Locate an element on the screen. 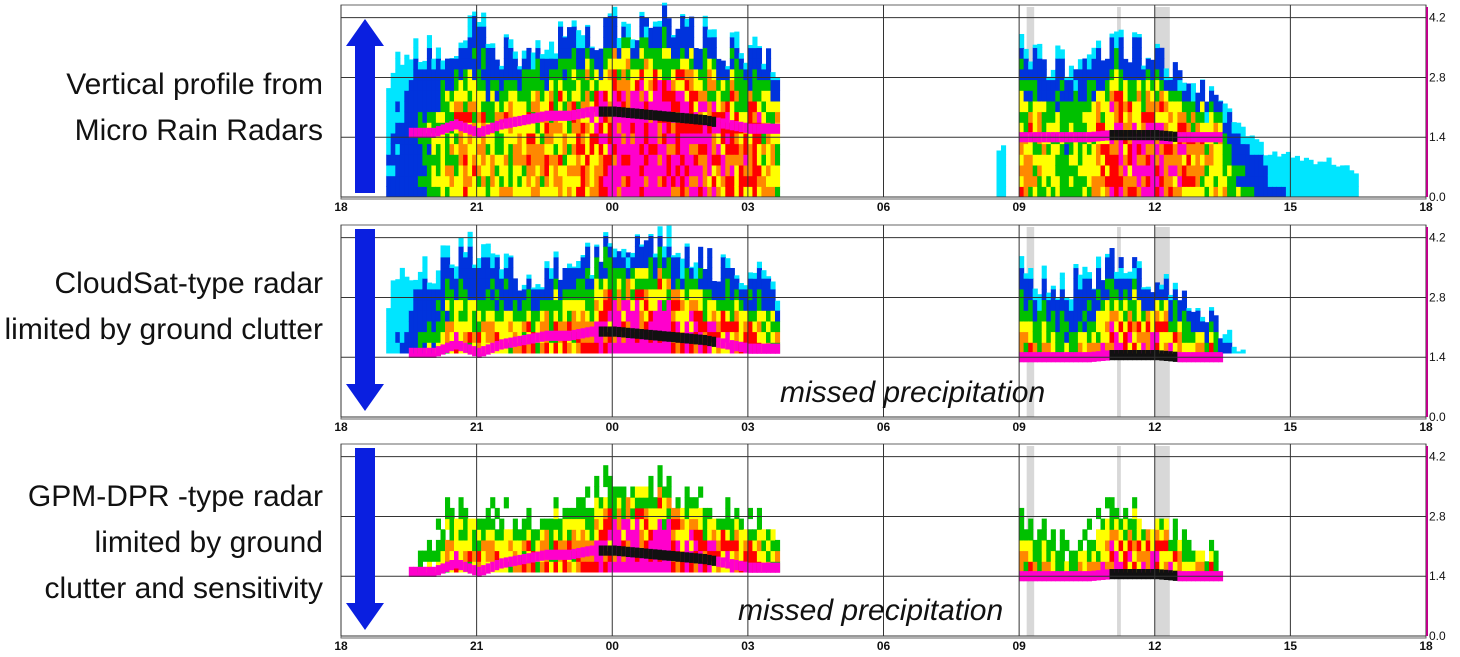 The width and height of the screenshot is (1460, 657). x-tick-label: 00 is located at coordinates (613, 646).